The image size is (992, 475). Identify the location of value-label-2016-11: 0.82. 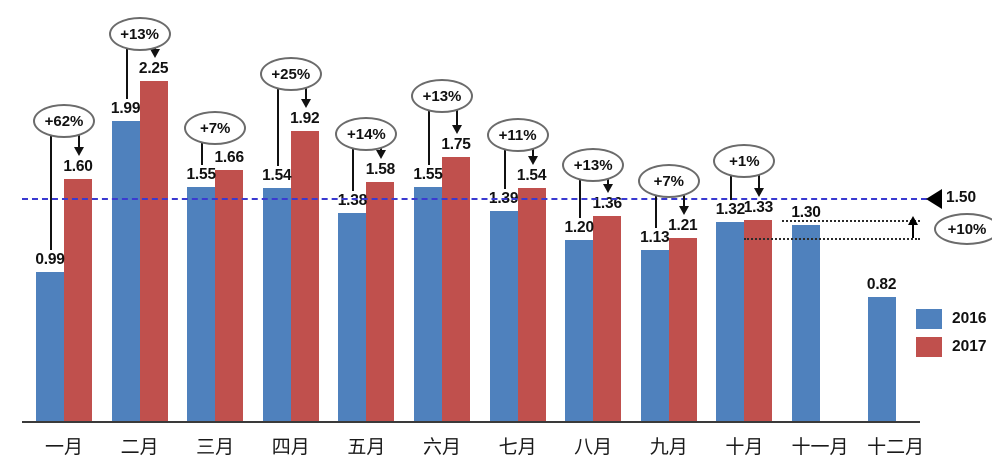
(881, 285).